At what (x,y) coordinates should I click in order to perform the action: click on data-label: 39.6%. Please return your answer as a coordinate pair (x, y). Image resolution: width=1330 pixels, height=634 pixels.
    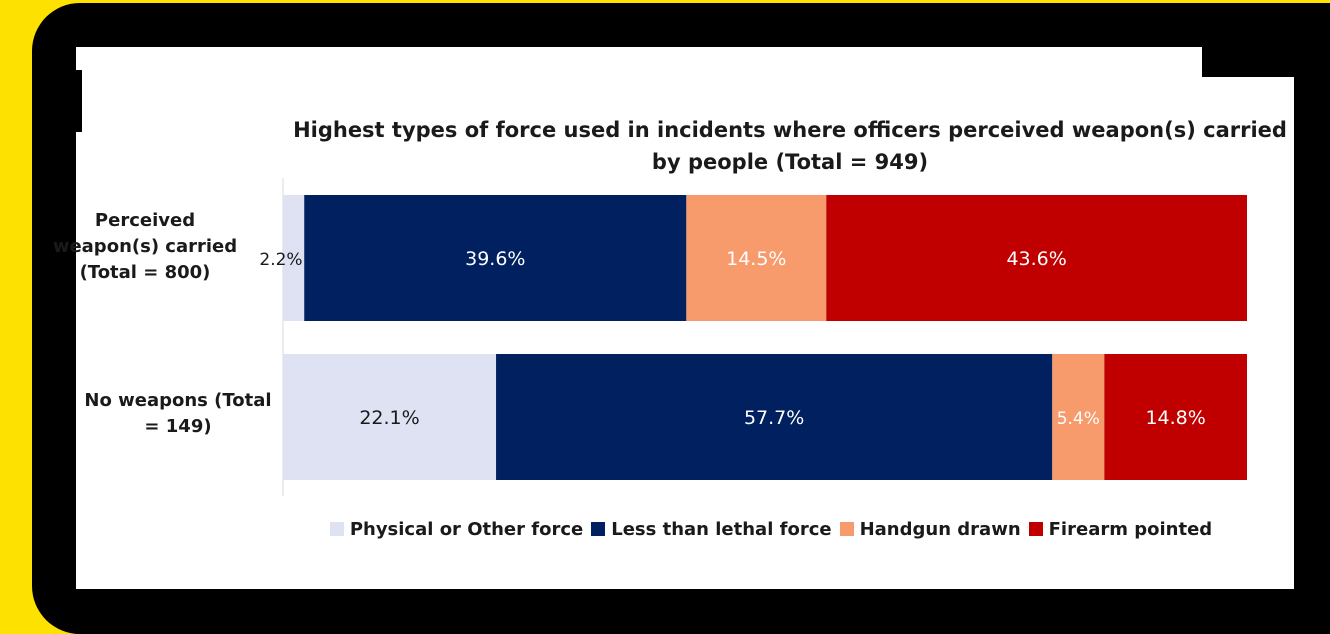
    Looking at the image, I should click on (495, 259).